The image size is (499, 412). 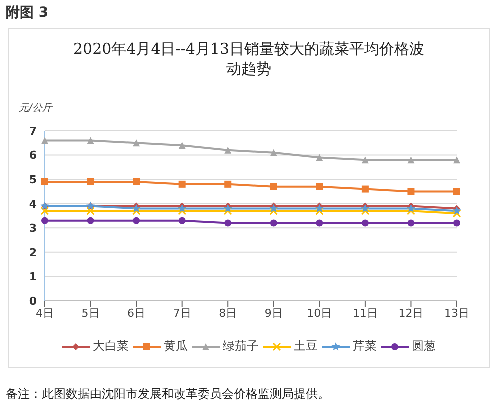 I want to click on y-tick-label: 1, so click(x=33, y=277).